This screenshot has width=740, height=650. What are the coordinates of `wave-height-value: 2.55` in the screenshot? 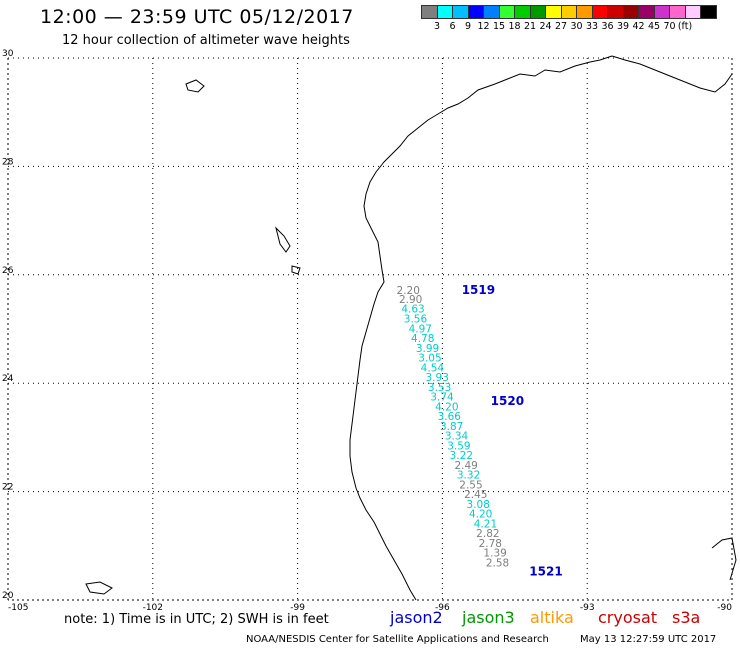 It's located at (470, 485).